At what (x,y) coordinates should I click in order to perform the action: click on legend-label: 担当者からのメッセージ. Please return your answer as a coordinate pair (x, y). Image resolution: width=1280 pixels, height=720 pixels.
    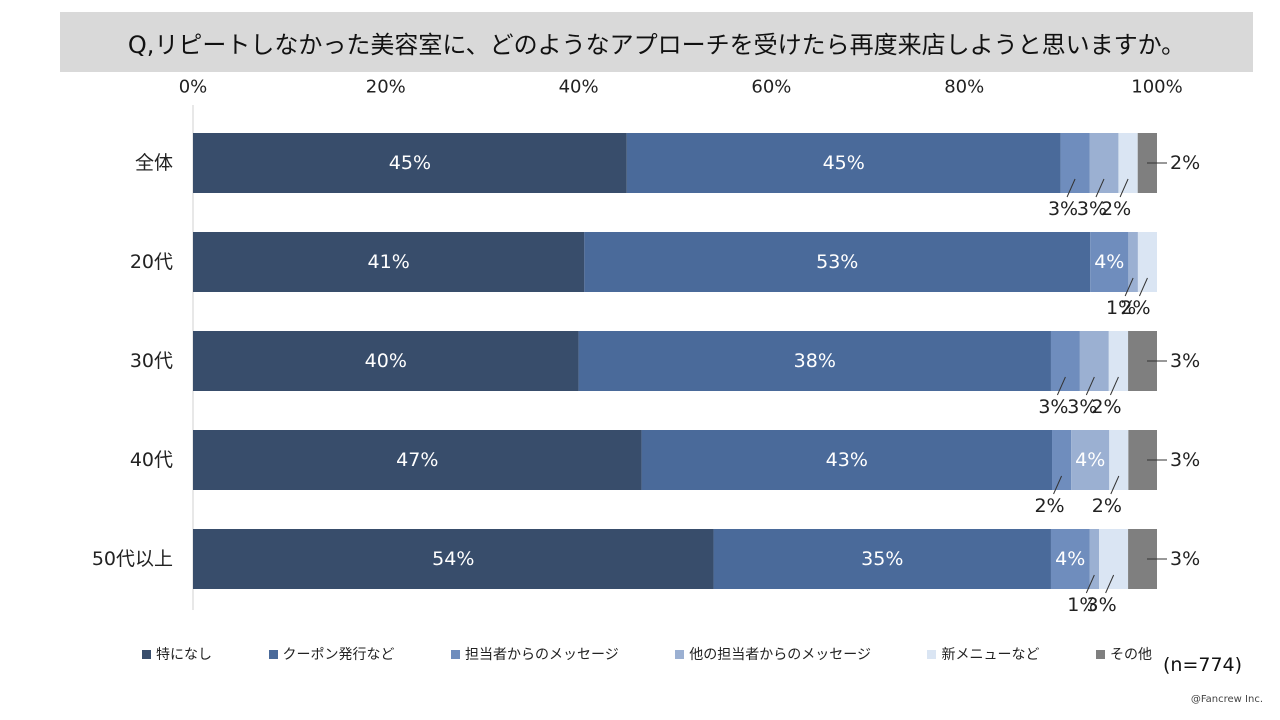
    Looking at the image, I should click on (542, 655).